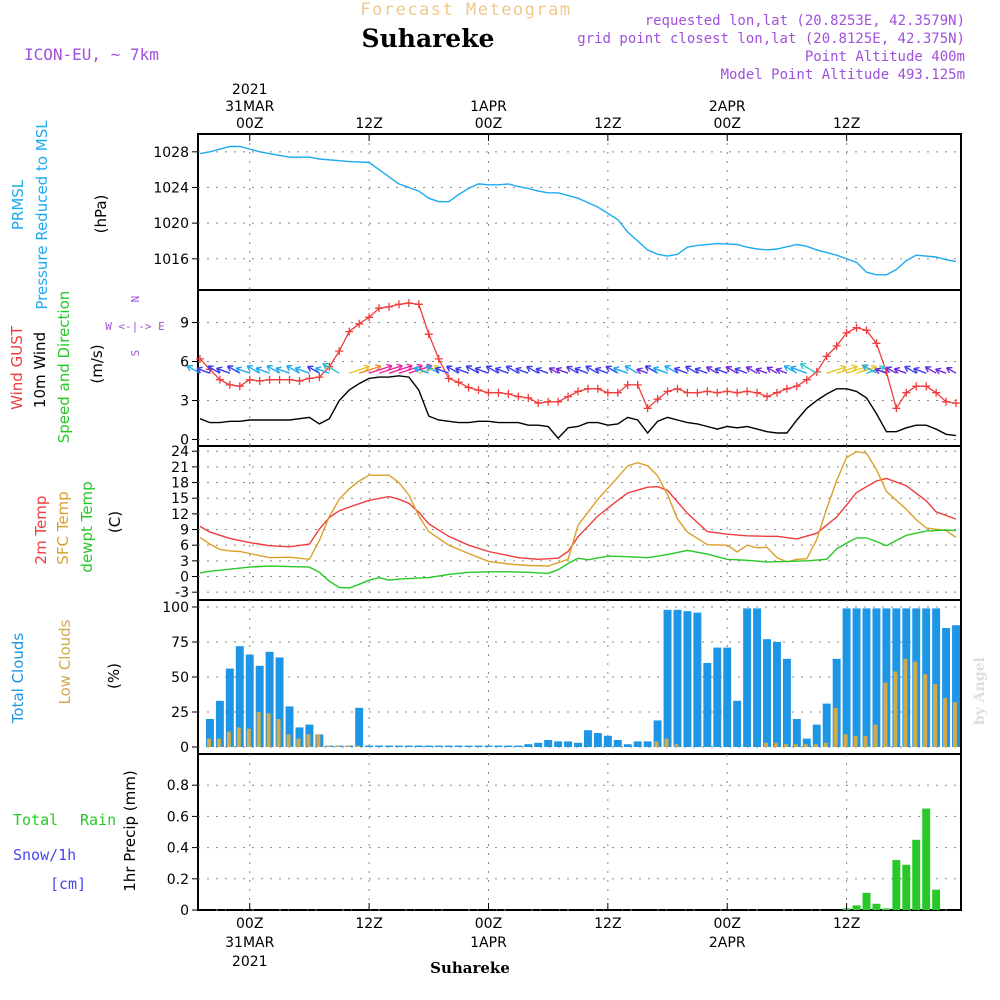 This screenshot has height=1000, width=1000. What do you see at coordinates (184, 531) in the screenshot?
I see `y-tick-label: 9` at bounding box center [184, 531].